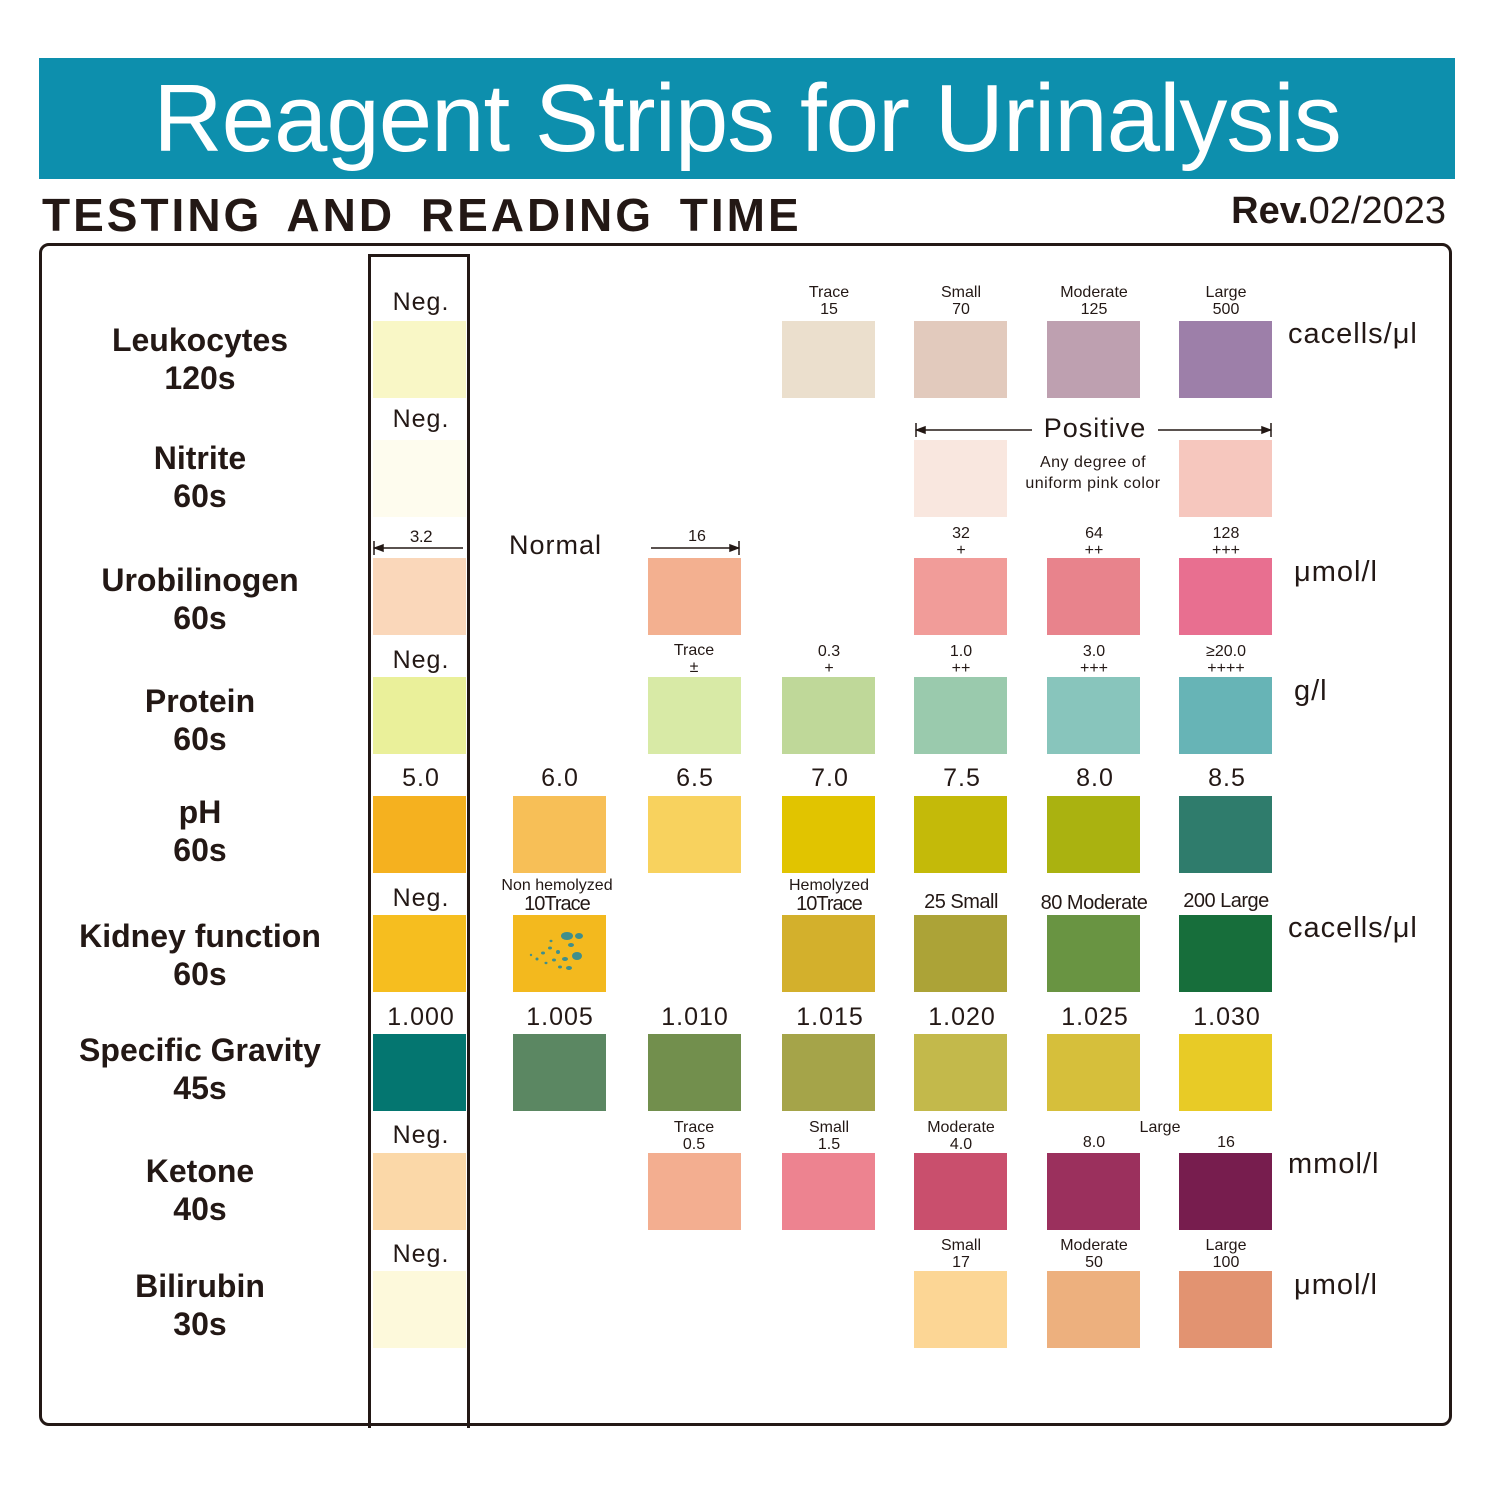 The image size is (1500, 1500). I want to click on sg-label-1.000: 1.000, so click(421, 1017).